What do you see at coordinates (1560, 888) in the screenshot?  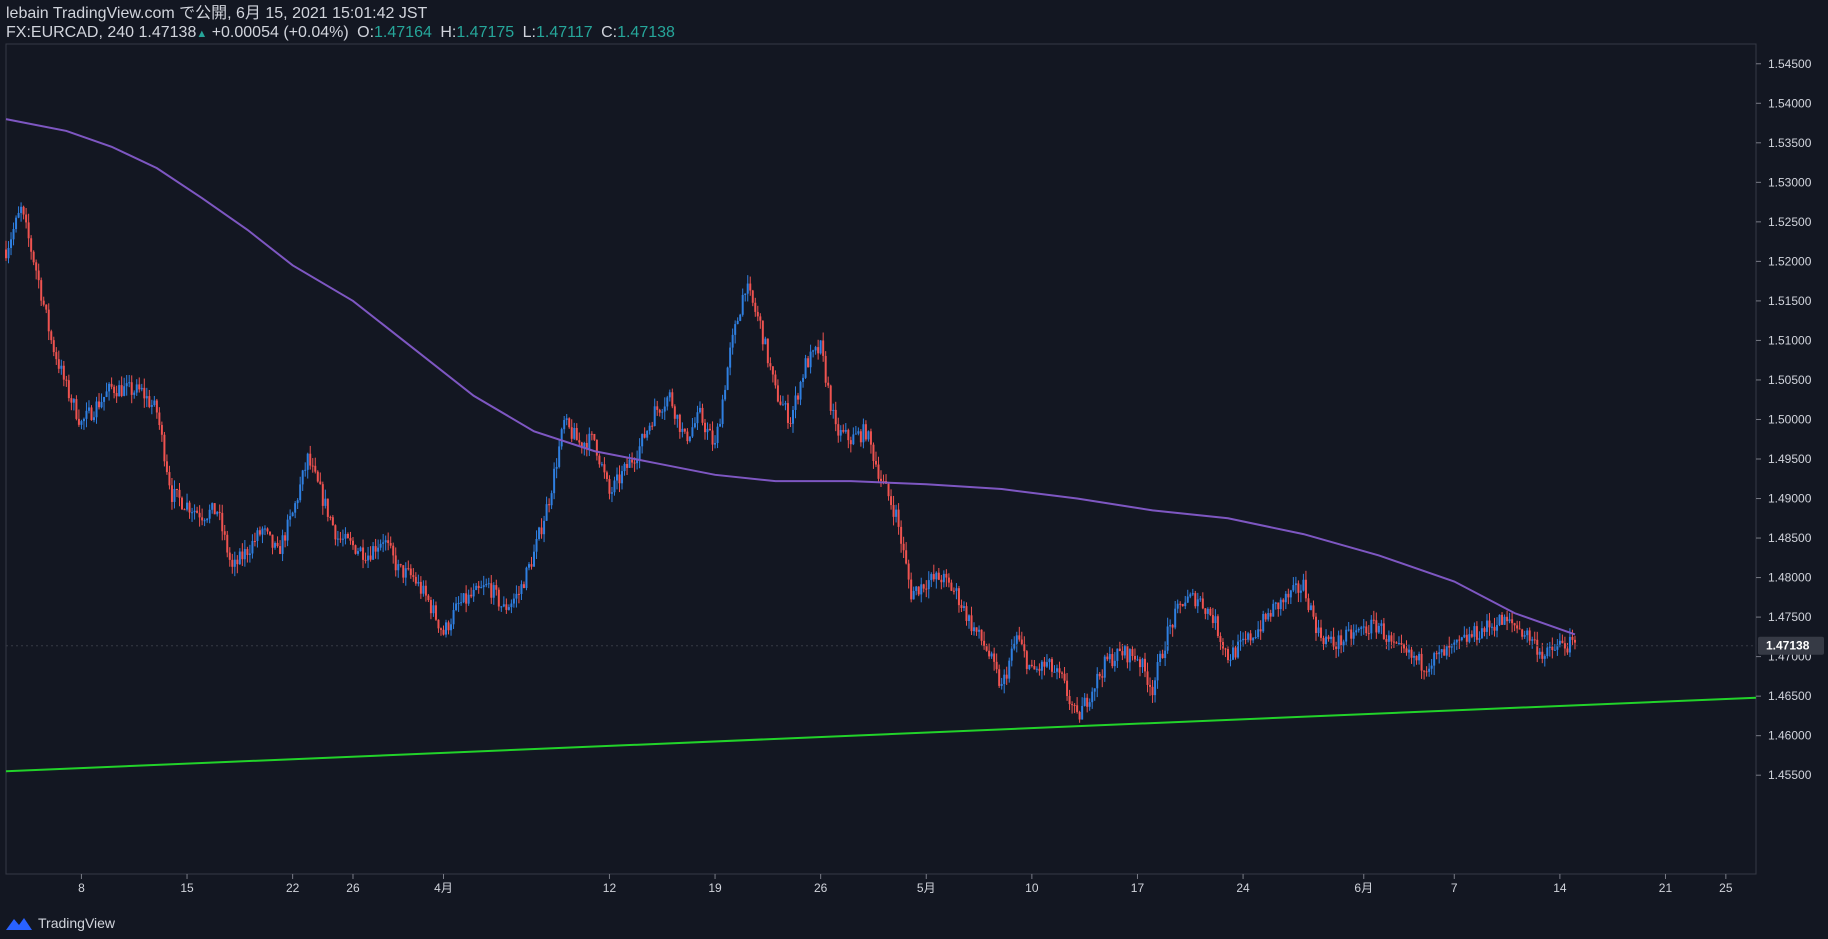 I see `time-tick-label: 14` at bounding box center [1560, 888].